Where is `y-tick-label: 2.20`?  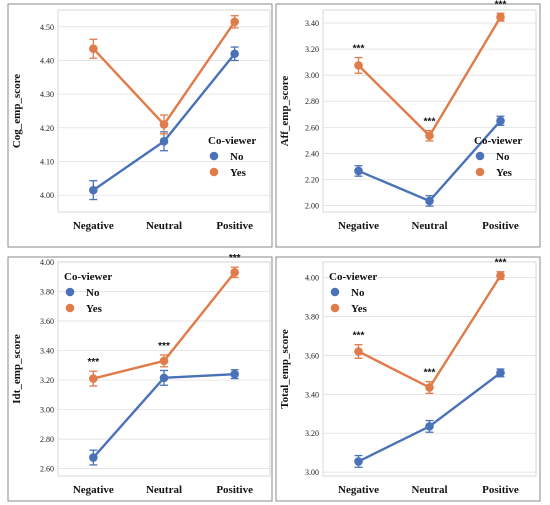 y-tick-label: 2.20 is located at coordinates (312, 179).